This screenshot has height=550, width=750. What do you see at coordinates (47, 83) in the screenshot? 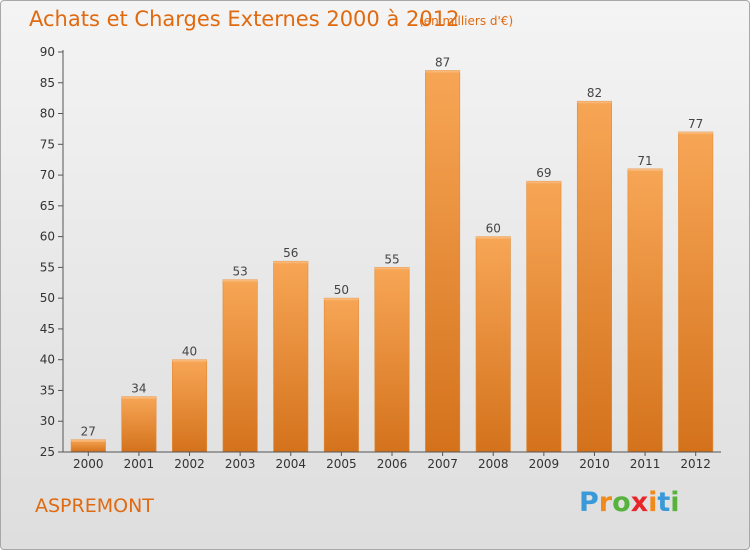
I see `y-tick-label: 85` at bounding box center [47, 83].